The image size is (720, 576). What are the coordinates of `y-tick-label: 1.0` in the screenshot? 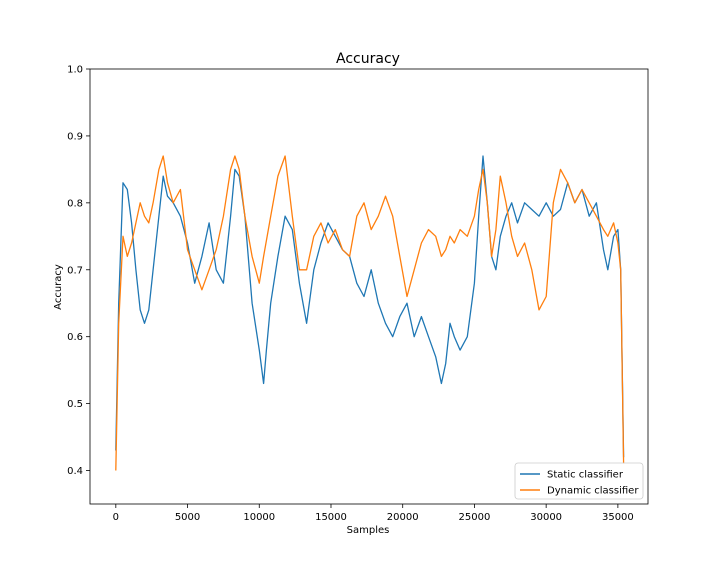 It's located at (75, 70).